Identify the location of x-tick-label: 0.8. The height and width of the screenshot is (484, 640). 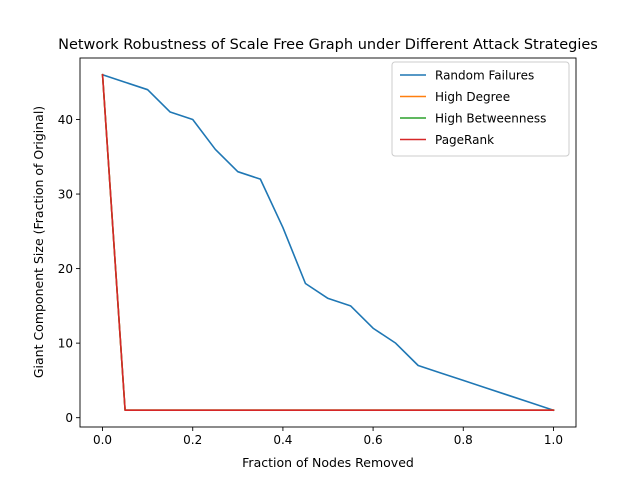
(463, 440).